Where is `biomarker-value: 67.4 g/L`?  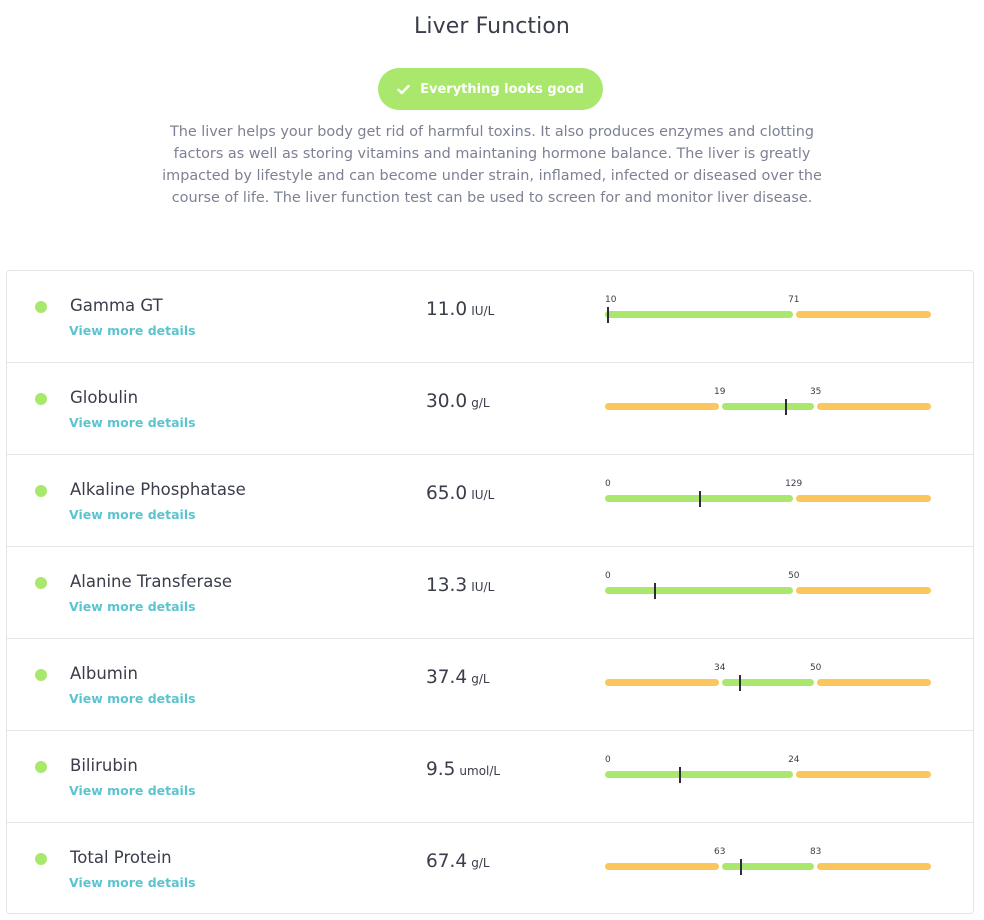 biomarker-value: 67.4 g/L is located at coordinates (458, 861).